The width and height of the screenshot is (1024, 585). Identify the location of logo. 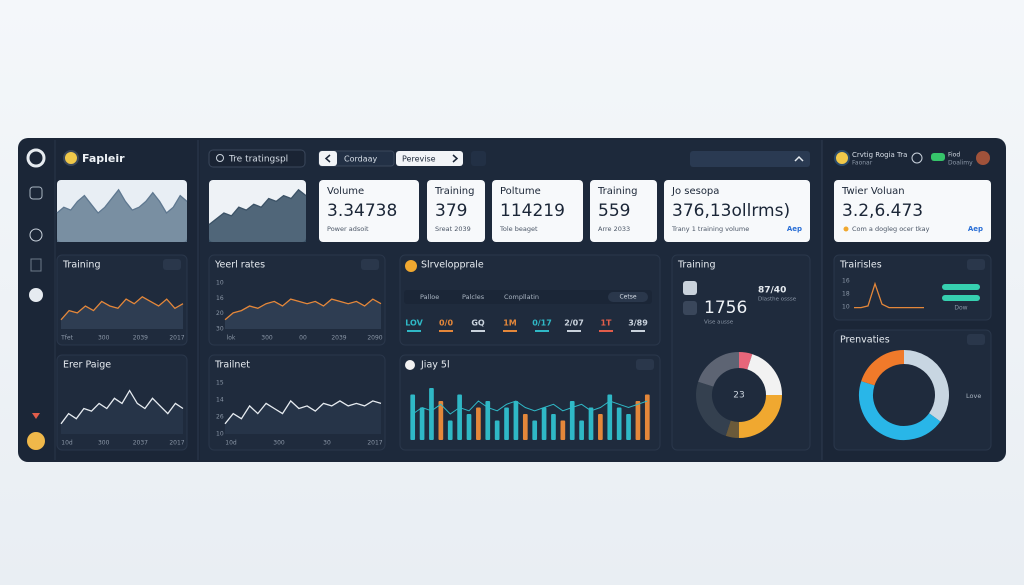
(36, 158).